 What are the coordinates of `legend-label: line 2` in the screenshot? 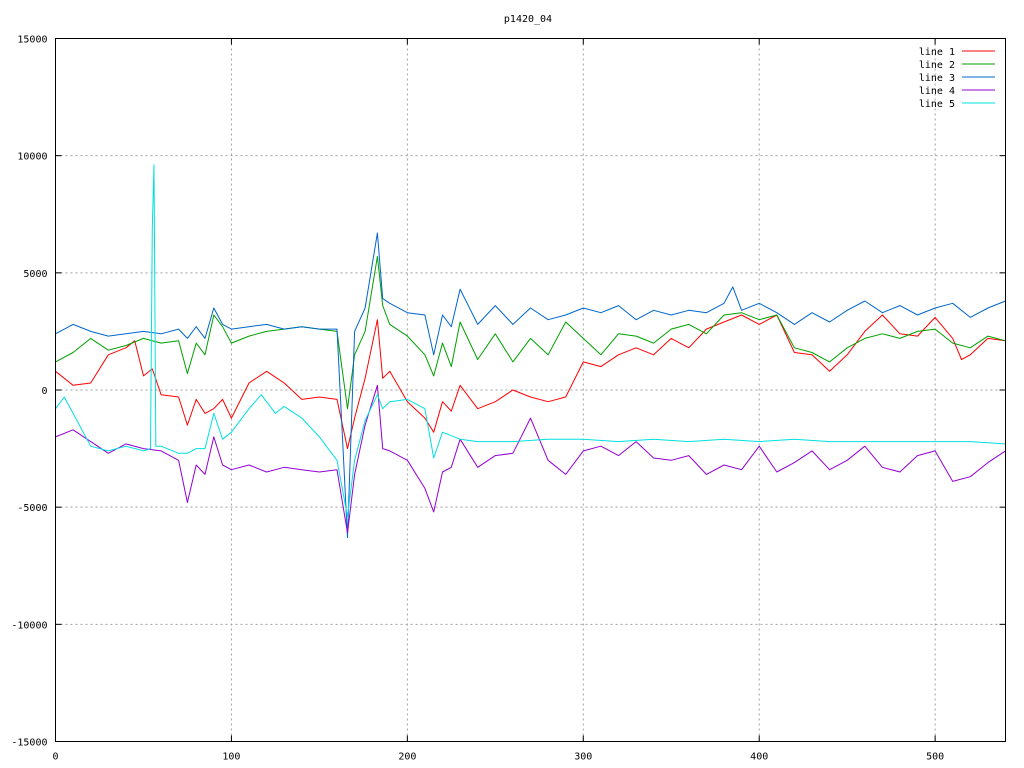 It's located at (937, 65).